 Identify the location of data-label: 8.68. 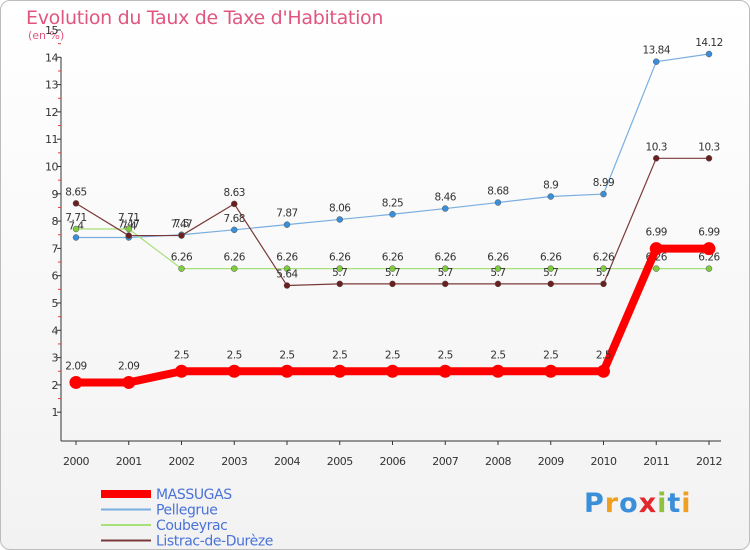
(497, 192).